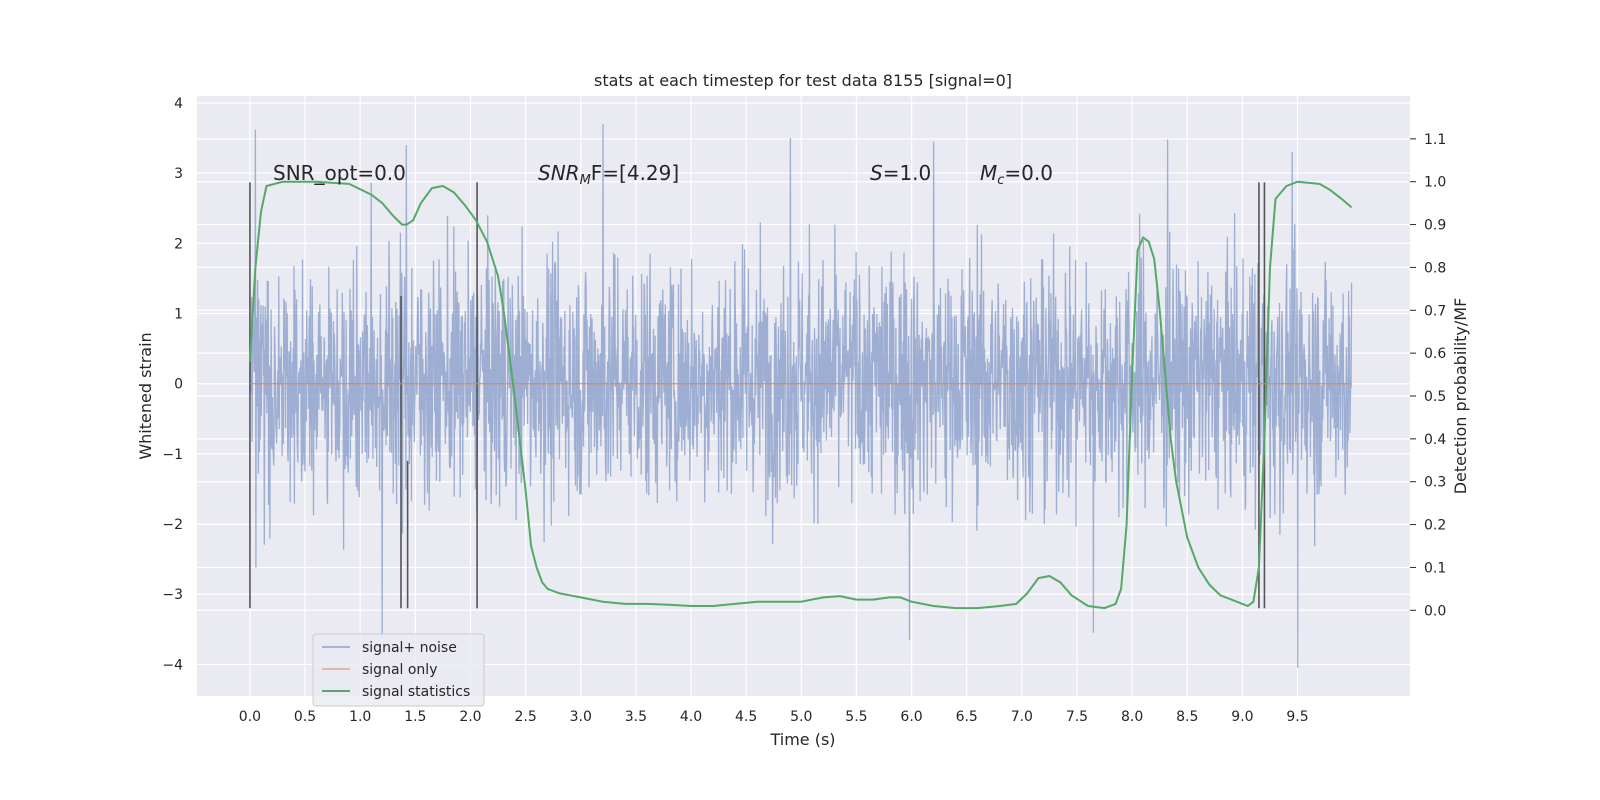 This screenshot has height=800, width=1600. I want to click on y-tick-label: −2, so click(172, 525).